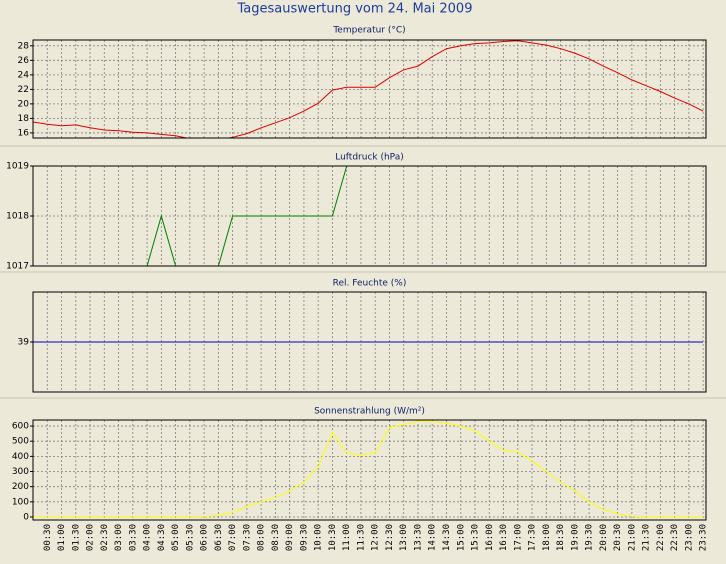 This screenshot has width=726, height=564. Describe the element at coordinates (17, 267) in the screenshot. I see `y-tick-label: 1017` at that location.